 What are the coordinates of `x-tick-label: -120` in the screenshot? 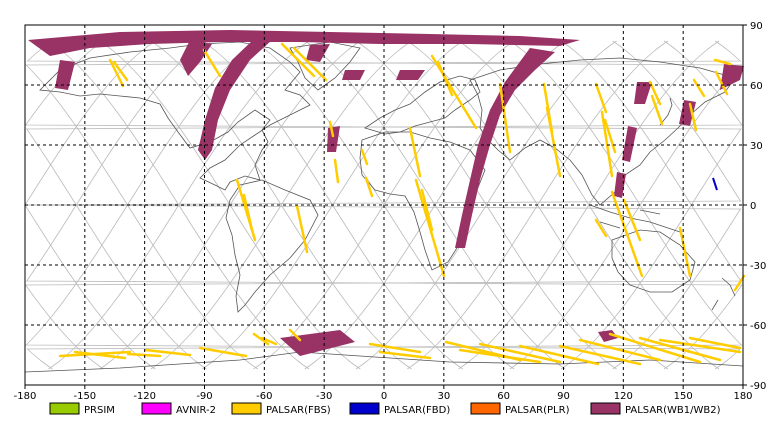 It's located at (144, 396).